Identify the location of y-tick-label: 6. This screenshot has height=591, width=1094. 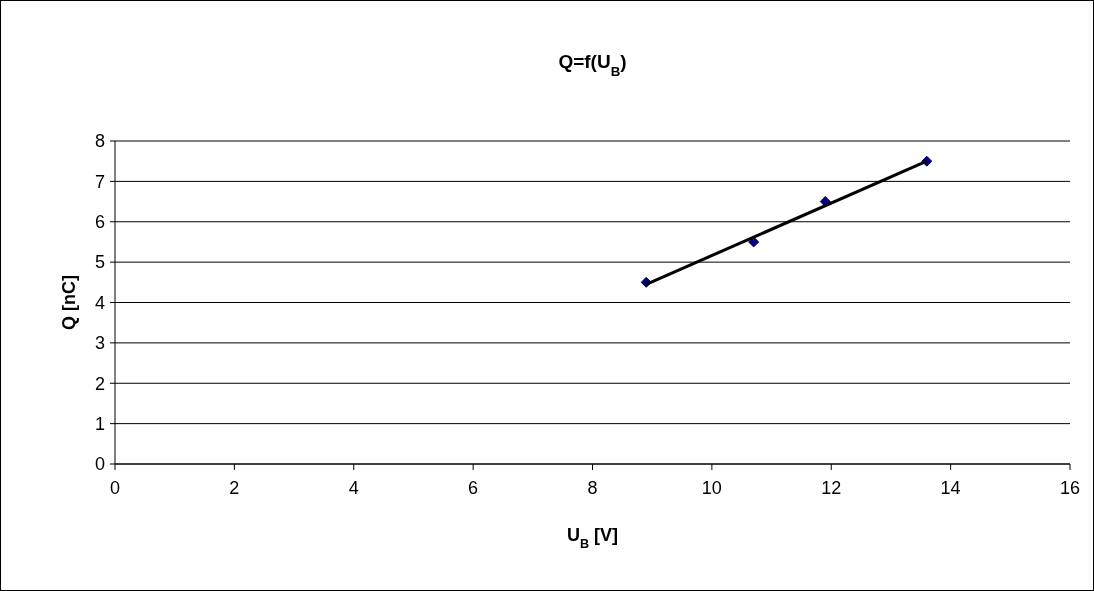
(99, 222).